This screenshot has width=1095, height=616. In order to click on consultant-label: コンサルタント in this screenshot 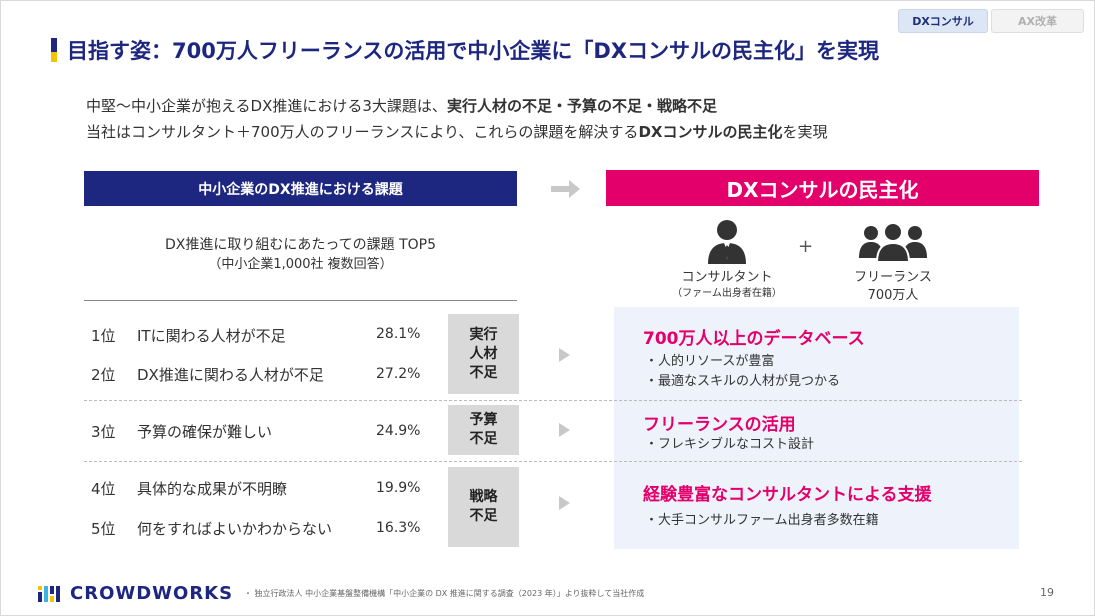, I will do `click(727, 277)`.